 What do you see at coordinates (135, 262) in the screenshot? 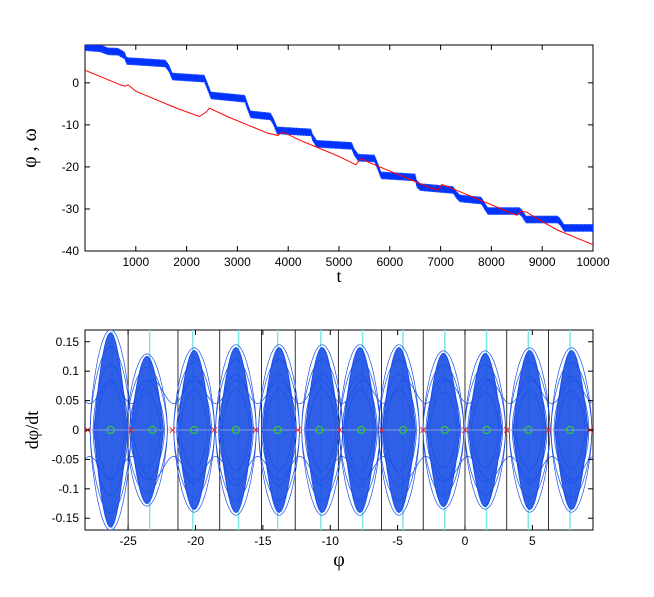
I see `x-tick-label: 1000` at bounding box center [135, 262].